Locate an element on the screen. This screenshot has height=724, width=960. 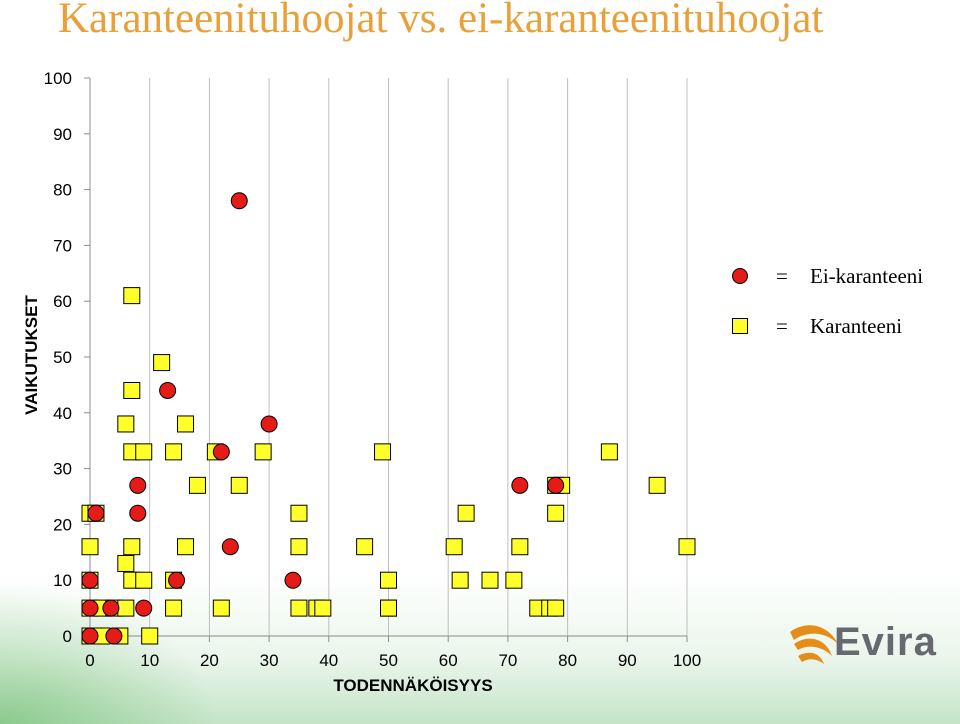
y-axis-label: VAIKUTUKSET is located at coordinates (31, 355).